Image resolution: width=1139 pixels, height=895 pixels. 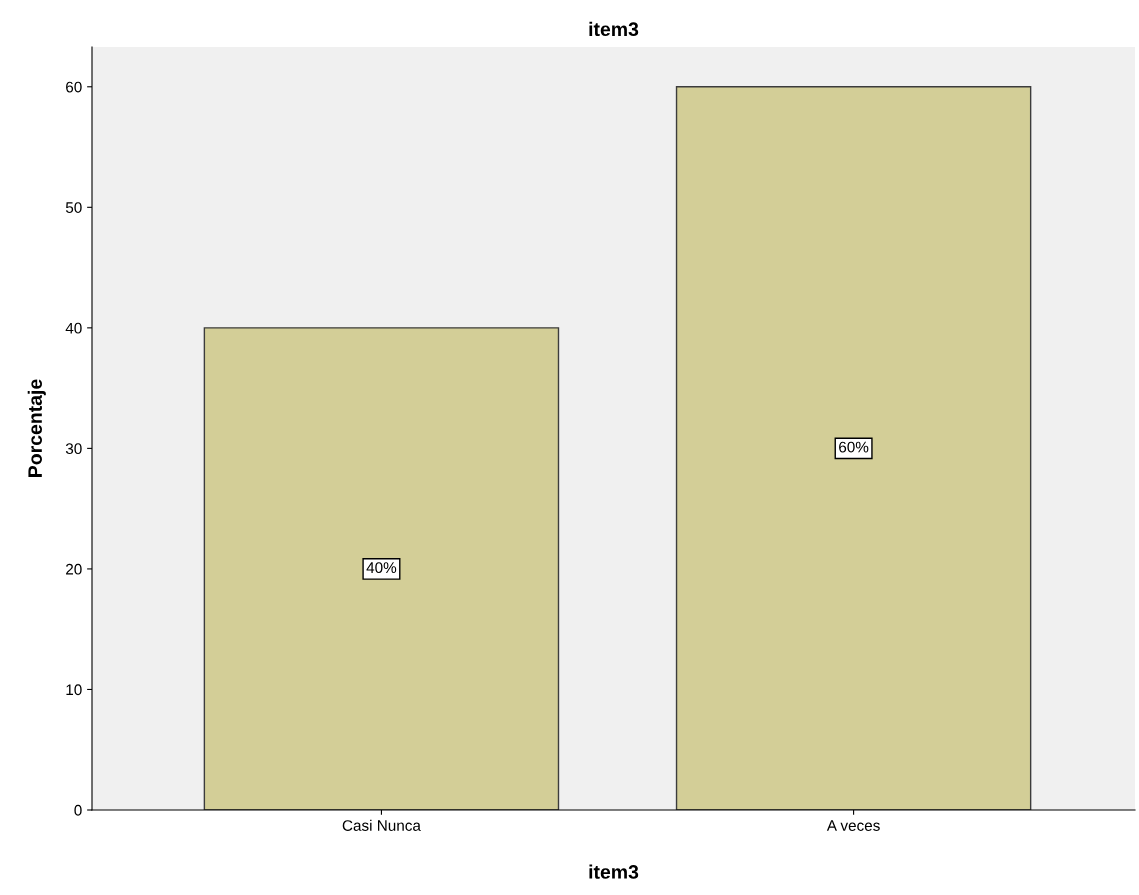 What do you see at coordinates (78, 810) in the screenshot?
I see `y-tick-label: 0` at bounding box center [78, 810].